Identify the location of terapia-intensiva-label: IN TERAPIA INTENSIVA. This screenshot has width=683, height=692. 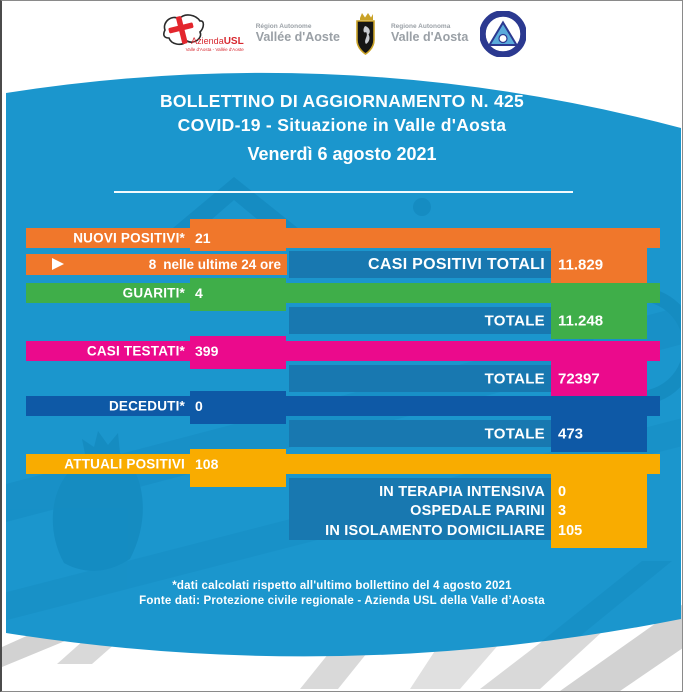
(462, 492).